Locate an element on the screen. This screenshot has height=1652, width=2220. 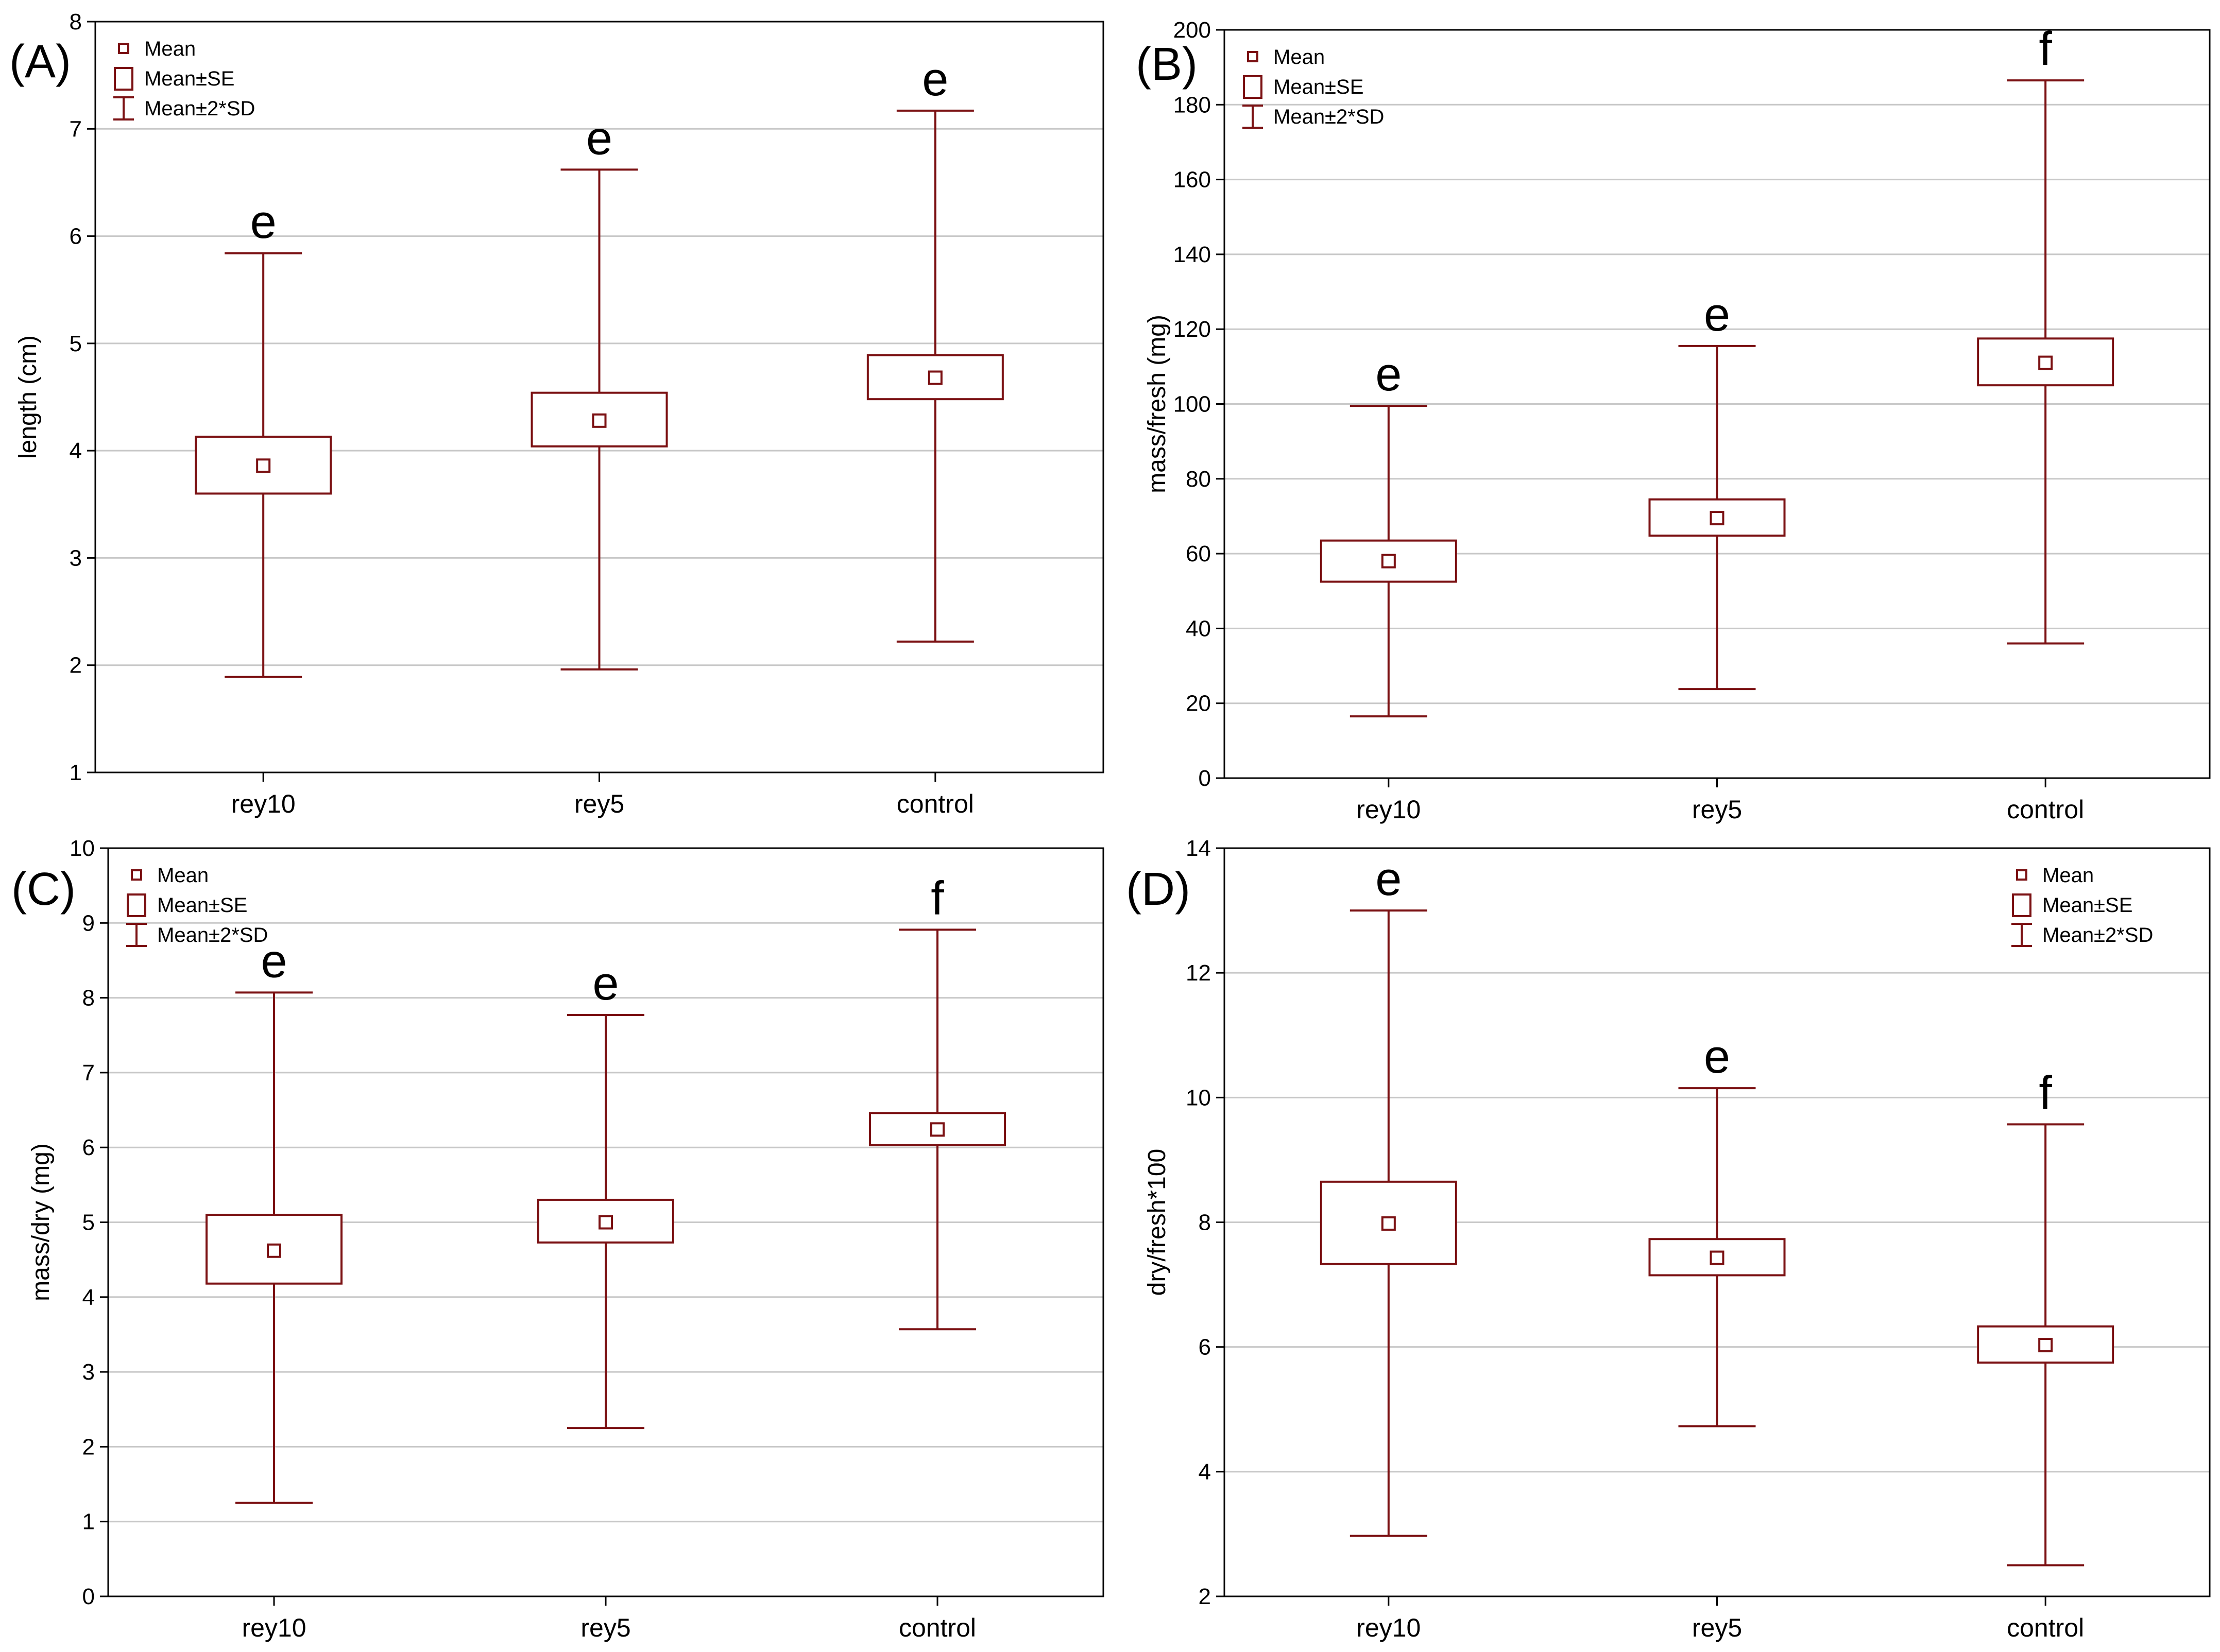
y-axis-title: mass/dry (mg) is located at coordinates (41, 1222).